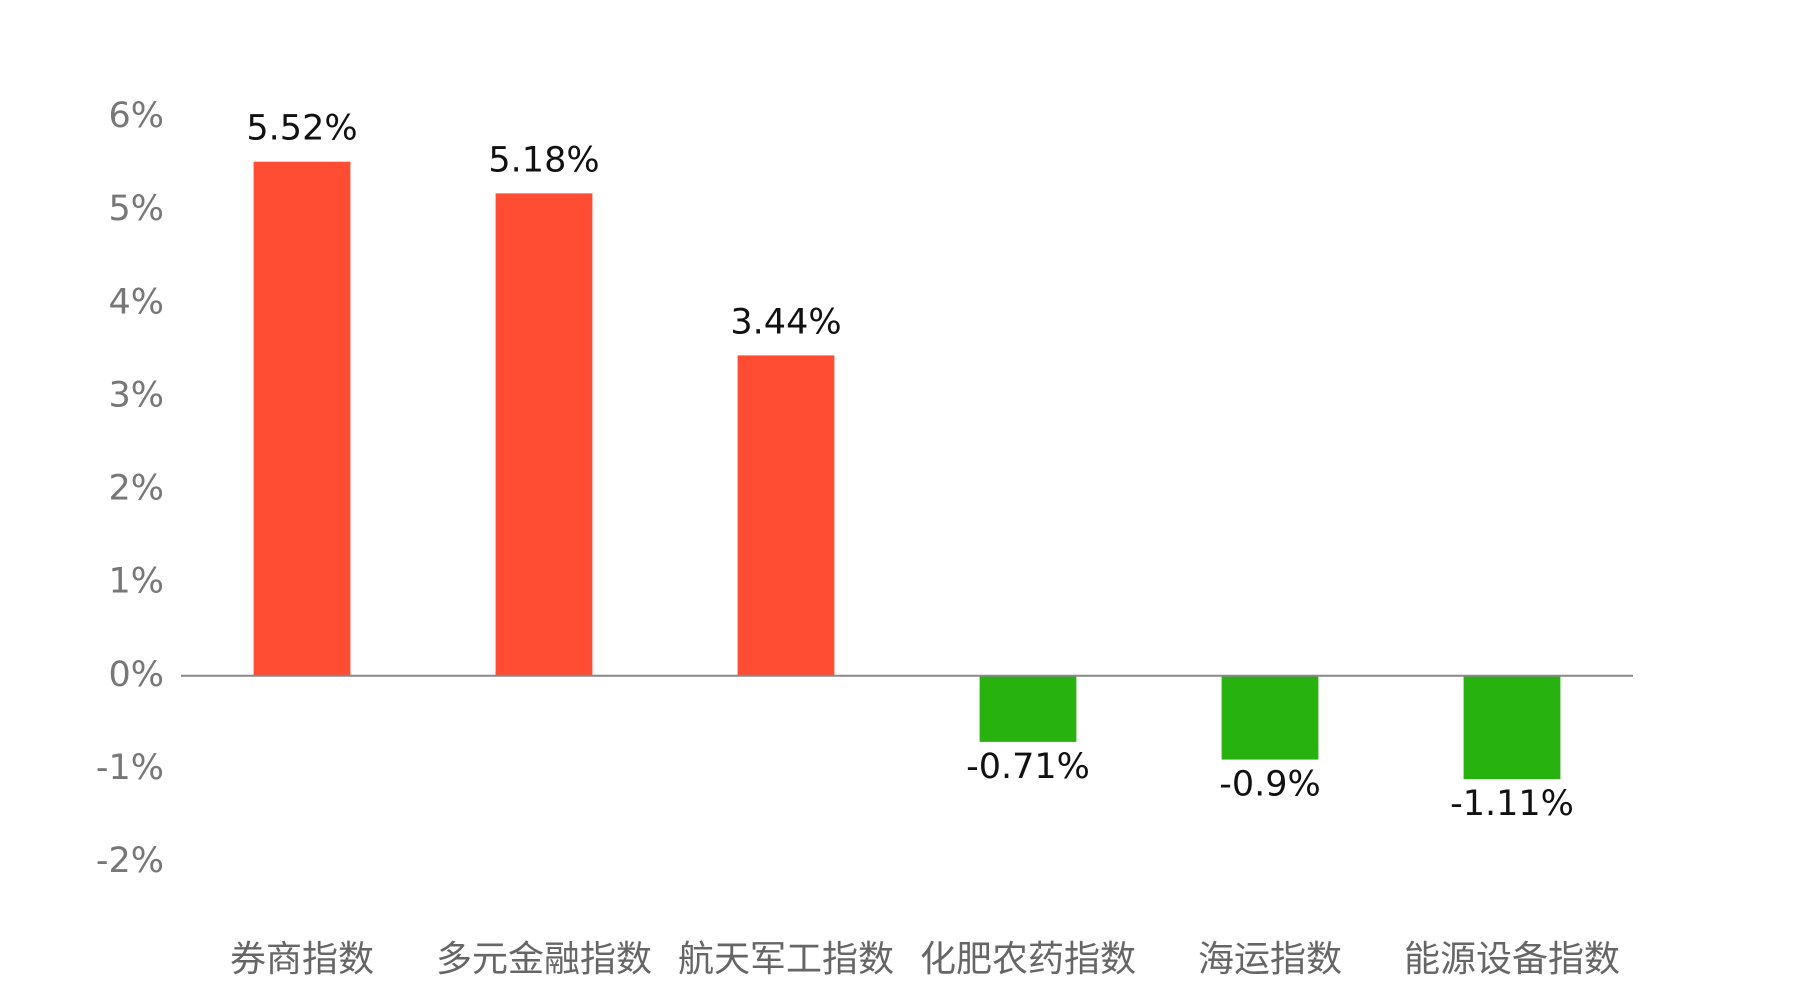  What do you see at coordinates (136, 675) in the screenshot?
I see `y-tick-label: 0%` at bounding box center [136, 675].